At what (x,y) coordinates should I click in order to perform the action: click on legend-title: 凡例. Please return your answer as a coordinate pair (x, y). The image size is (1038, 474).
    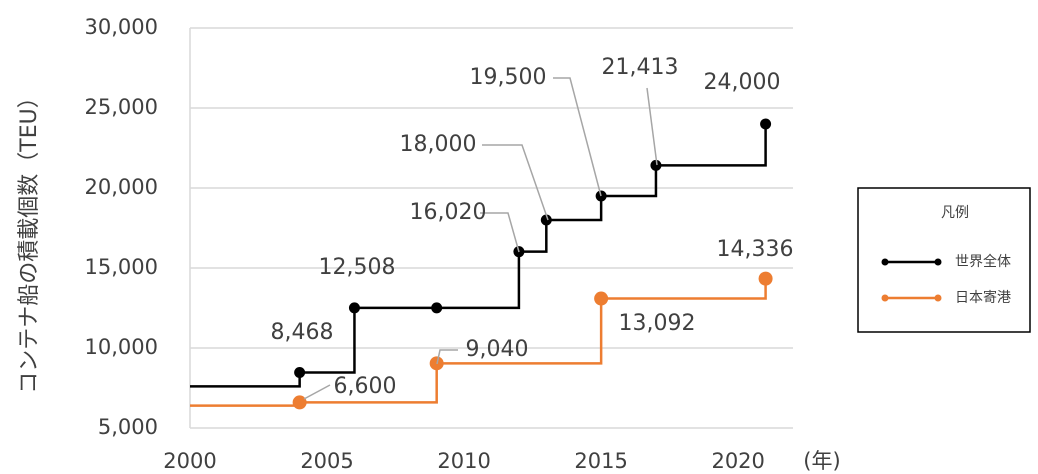
    Looking at the image, I should click on (955, 213).